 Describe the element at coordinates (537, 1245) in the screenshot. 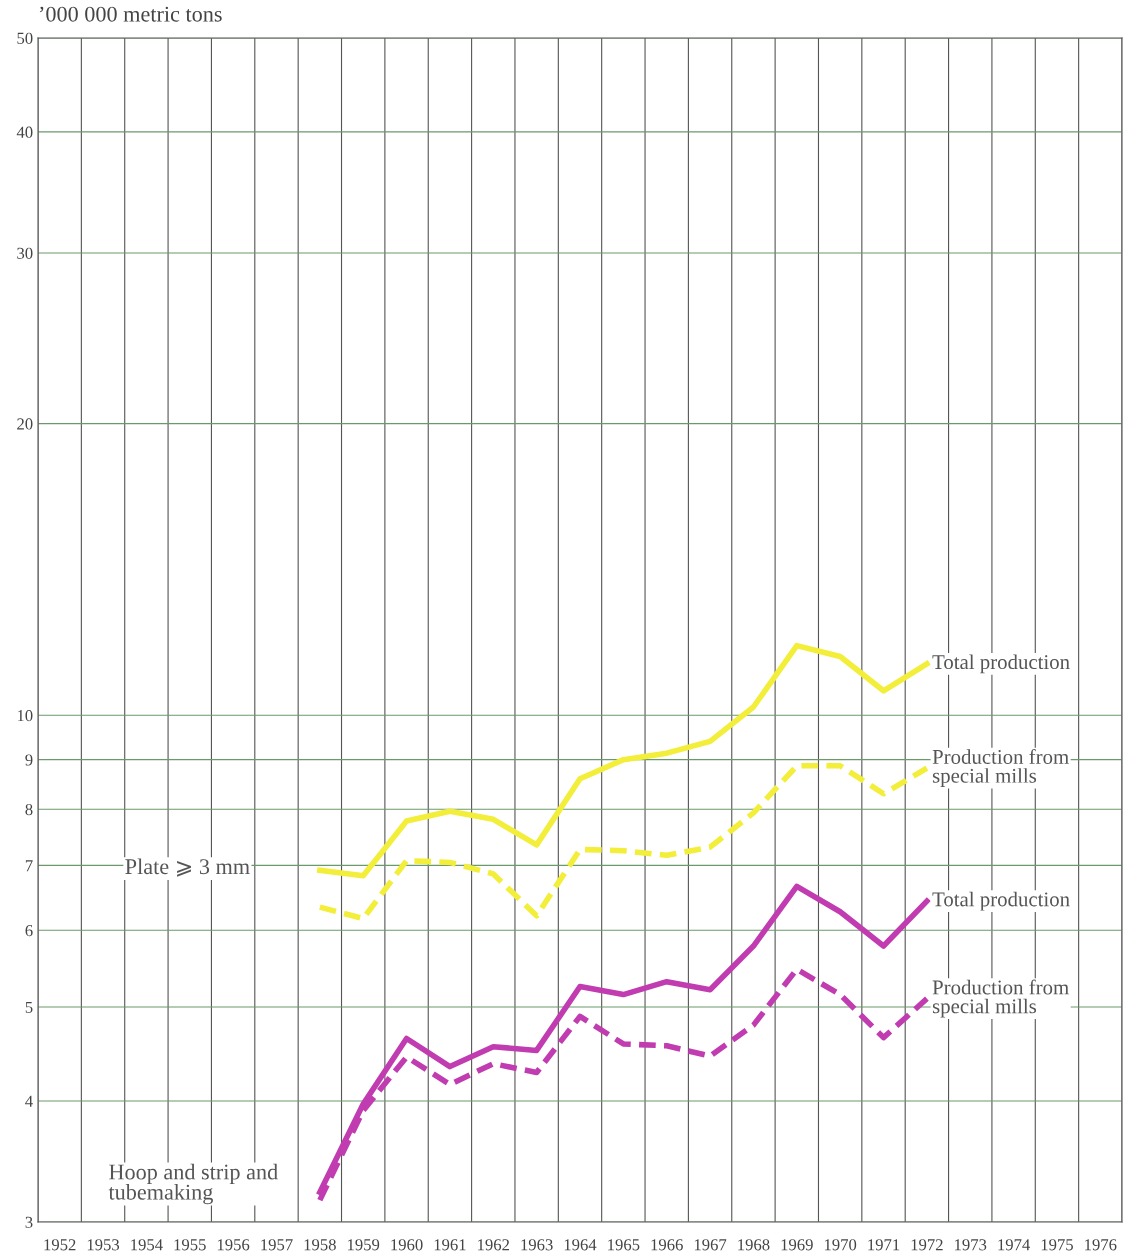

I see `x-tick-label: 1963` at that location.